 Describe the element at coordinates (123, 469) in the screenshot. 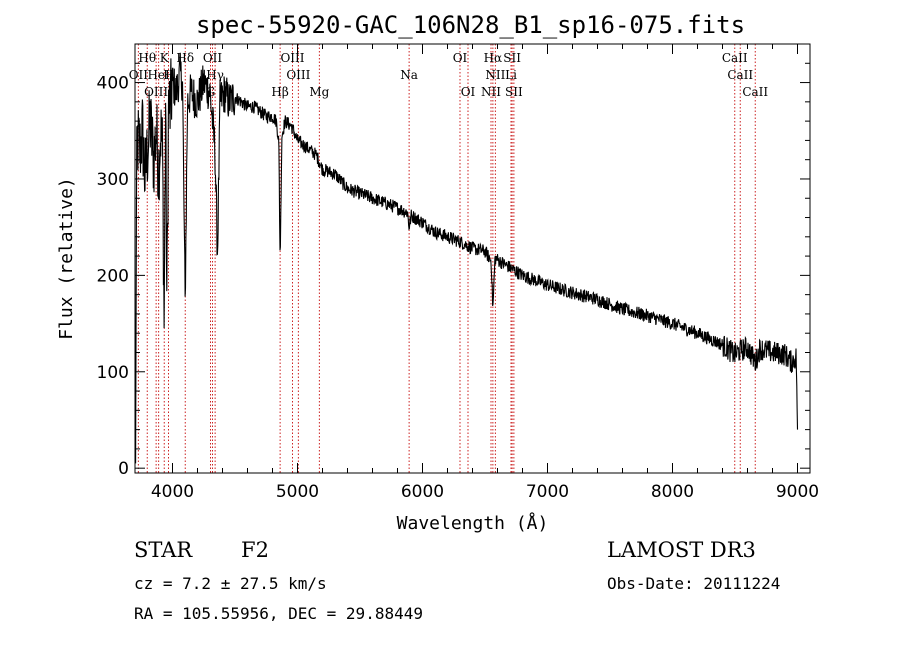

I see `y-tick-label: 0` at that location.